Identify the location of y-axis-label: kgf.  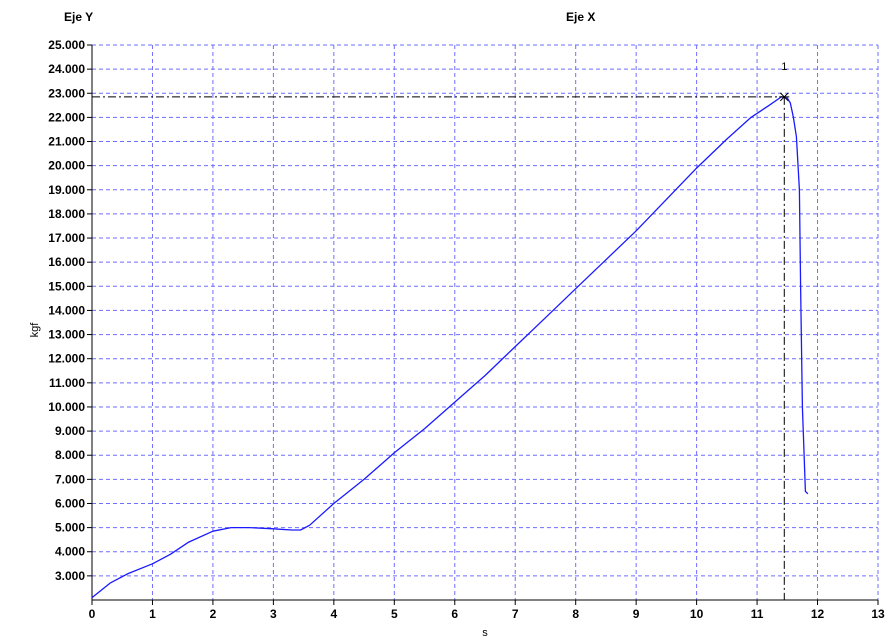
(35, 330).